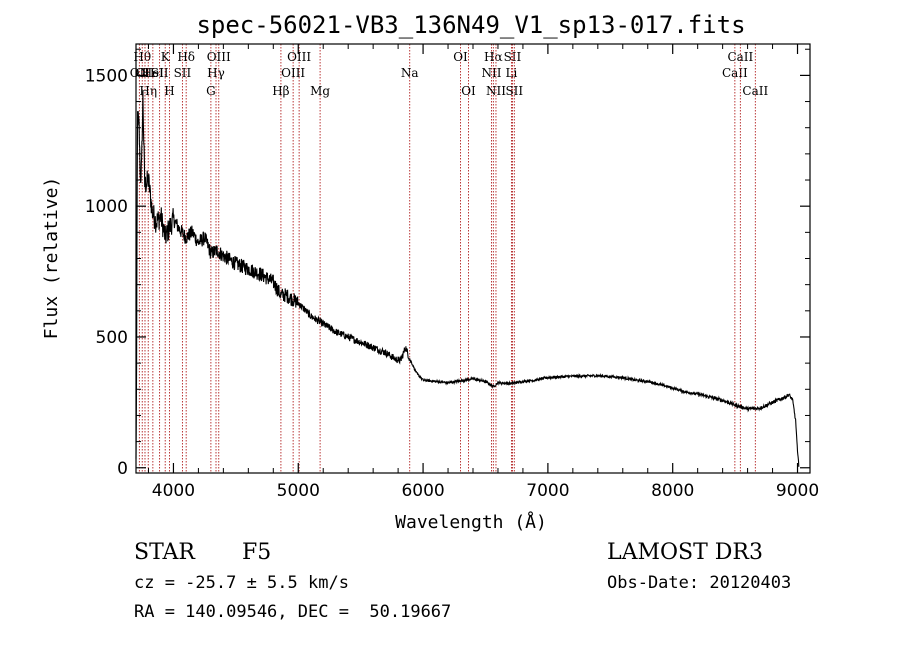 The height and width of the screenshot is (649, 900). What do you see at coordinates (160, 73) in the screenshot?
I see `line-label-5: SII` at bounding box center [160, 73].